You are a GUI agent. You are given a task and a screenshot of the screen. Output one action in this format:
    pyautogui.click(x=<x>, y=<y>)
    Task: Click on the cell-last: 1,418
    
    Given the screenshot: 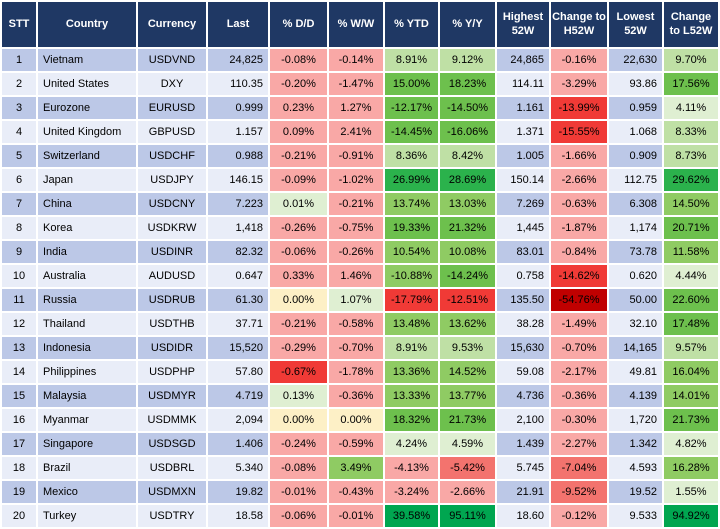 What is the action you would take?
    pyautogui.click(x=238, y=228)
    